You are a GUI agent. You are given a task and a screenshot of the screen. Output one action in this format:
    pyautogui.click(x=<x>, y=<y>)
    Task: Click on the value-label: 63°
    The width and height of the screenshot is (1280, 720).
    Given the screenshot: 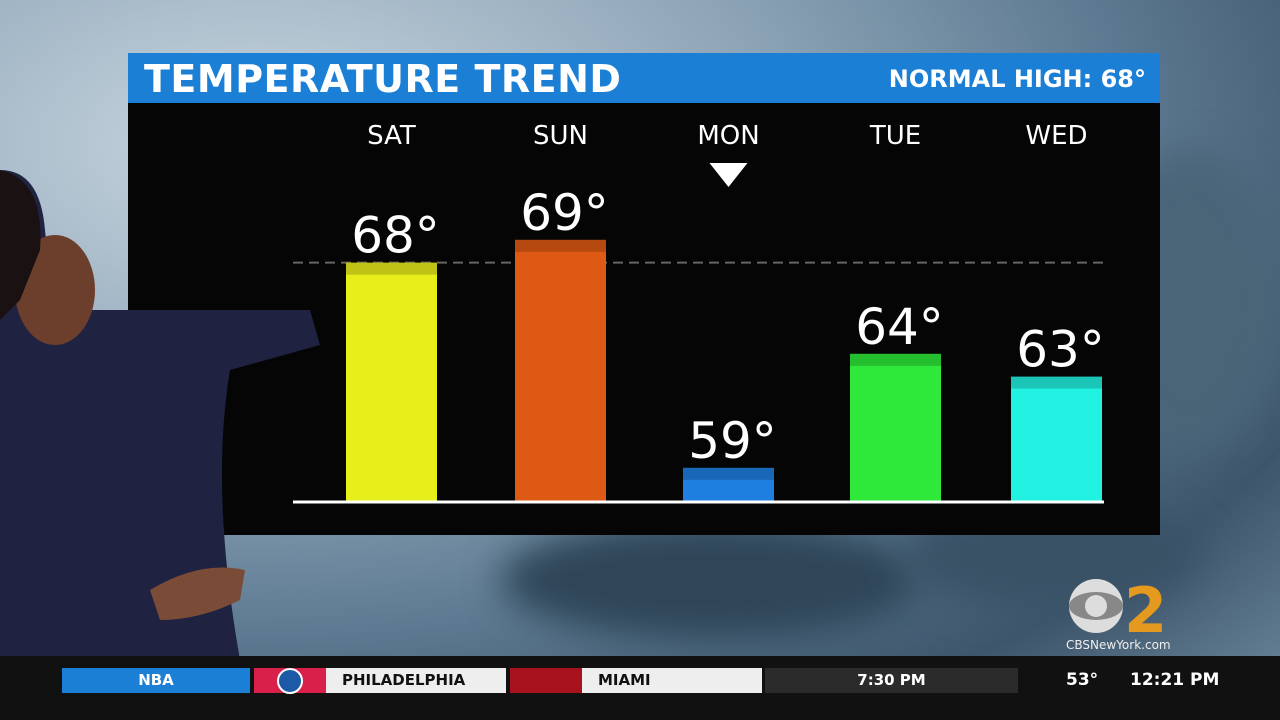 What is the action you would take?
    pyautogui.click(x=1060, y=350)
    